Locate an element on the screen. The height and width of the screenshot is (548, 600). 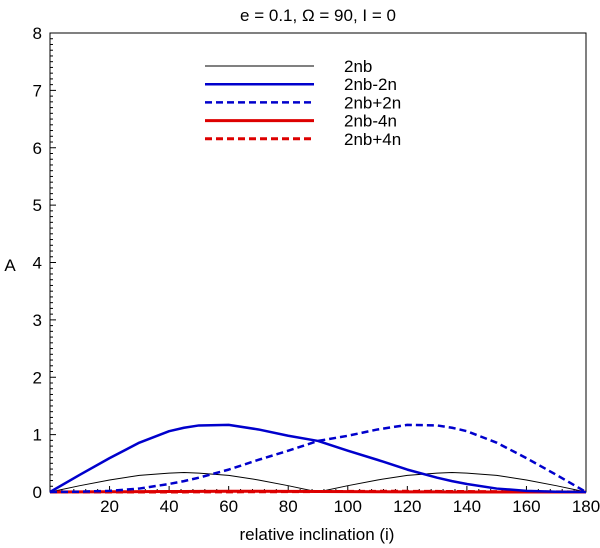
series-line-2nbplus2n is located at coordinates (318, 458).